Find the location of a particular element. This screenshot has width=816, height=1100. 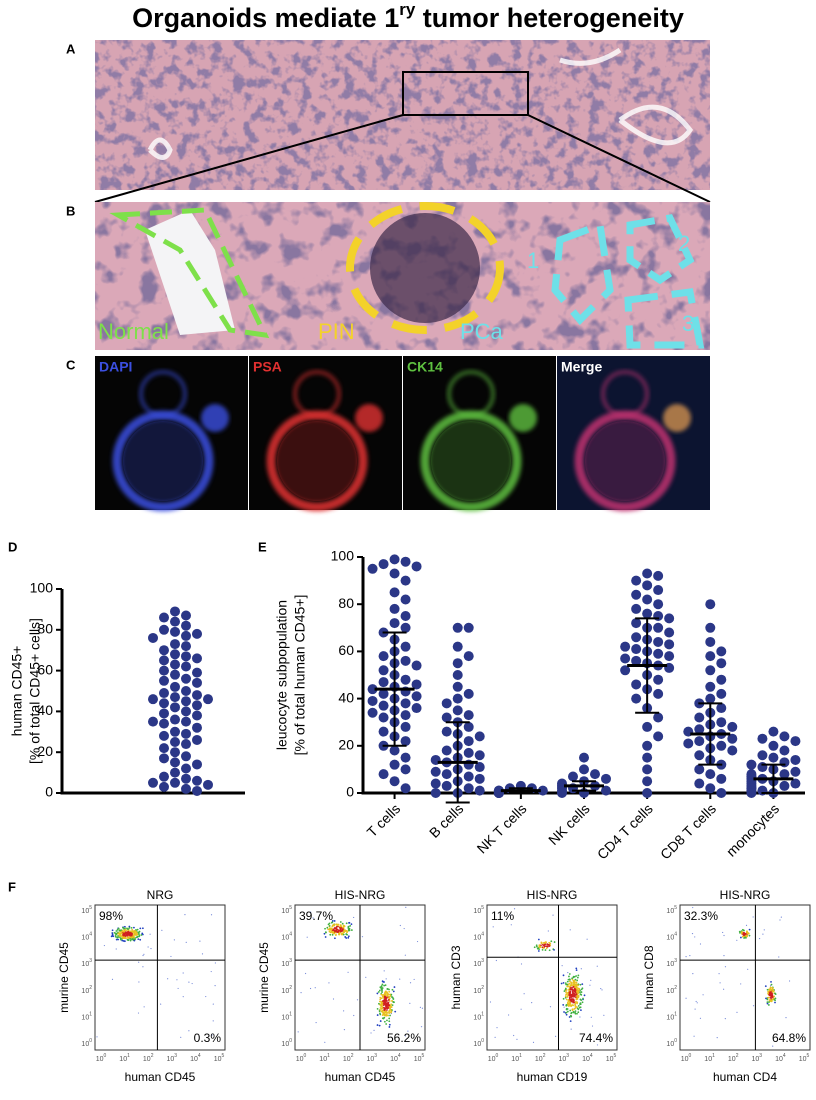

flow-x-tick: 10³ is located at coordinates (172, 1058).